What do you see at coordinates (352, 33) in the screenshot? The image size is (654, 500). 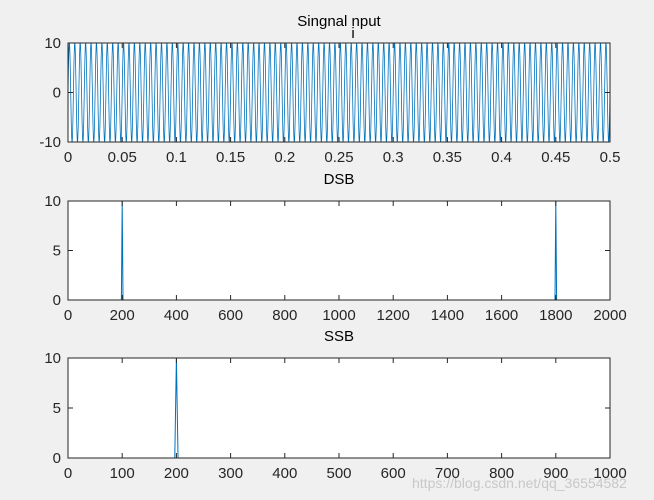 I see `title-mark: i` at bounding box center [352, 33].